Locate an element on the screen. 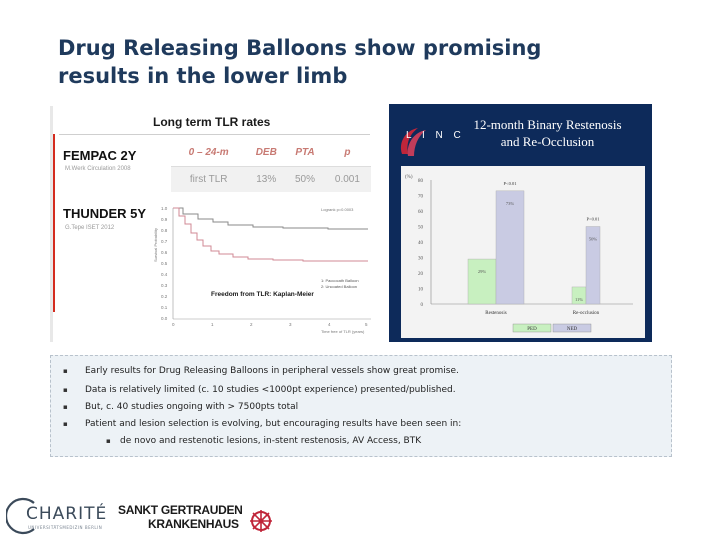  km-ytick: 0.7 is located at coordinates (164, 241).